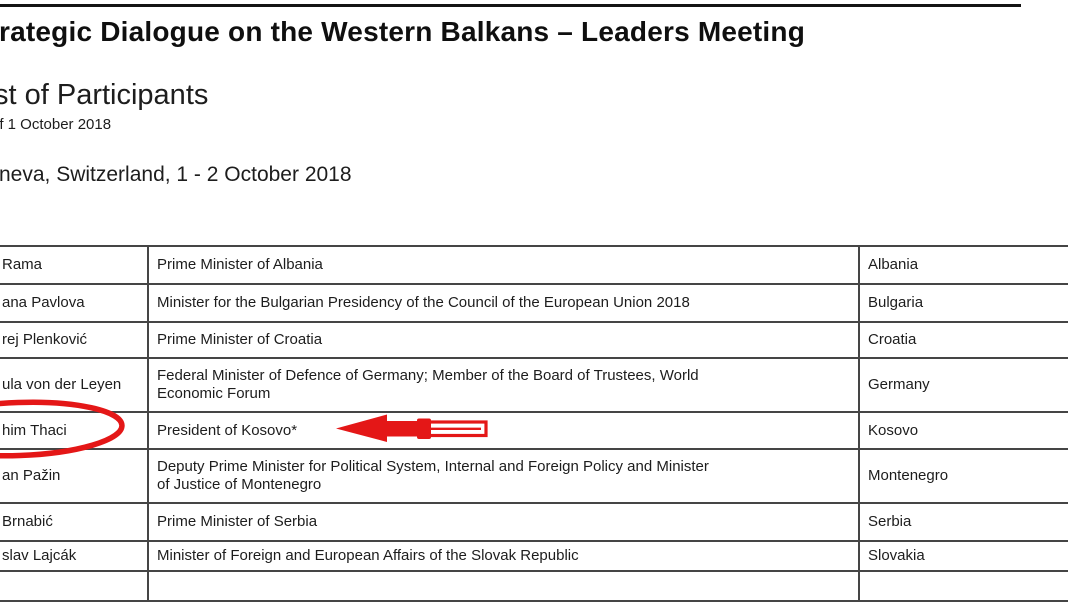 The height and width of the screenshot is (602, 1068). What do you see at coordinates (240, 339) in the screenshot?
I see `role-line: Prime Minister of Croatia` at bounding box center [240, 339].